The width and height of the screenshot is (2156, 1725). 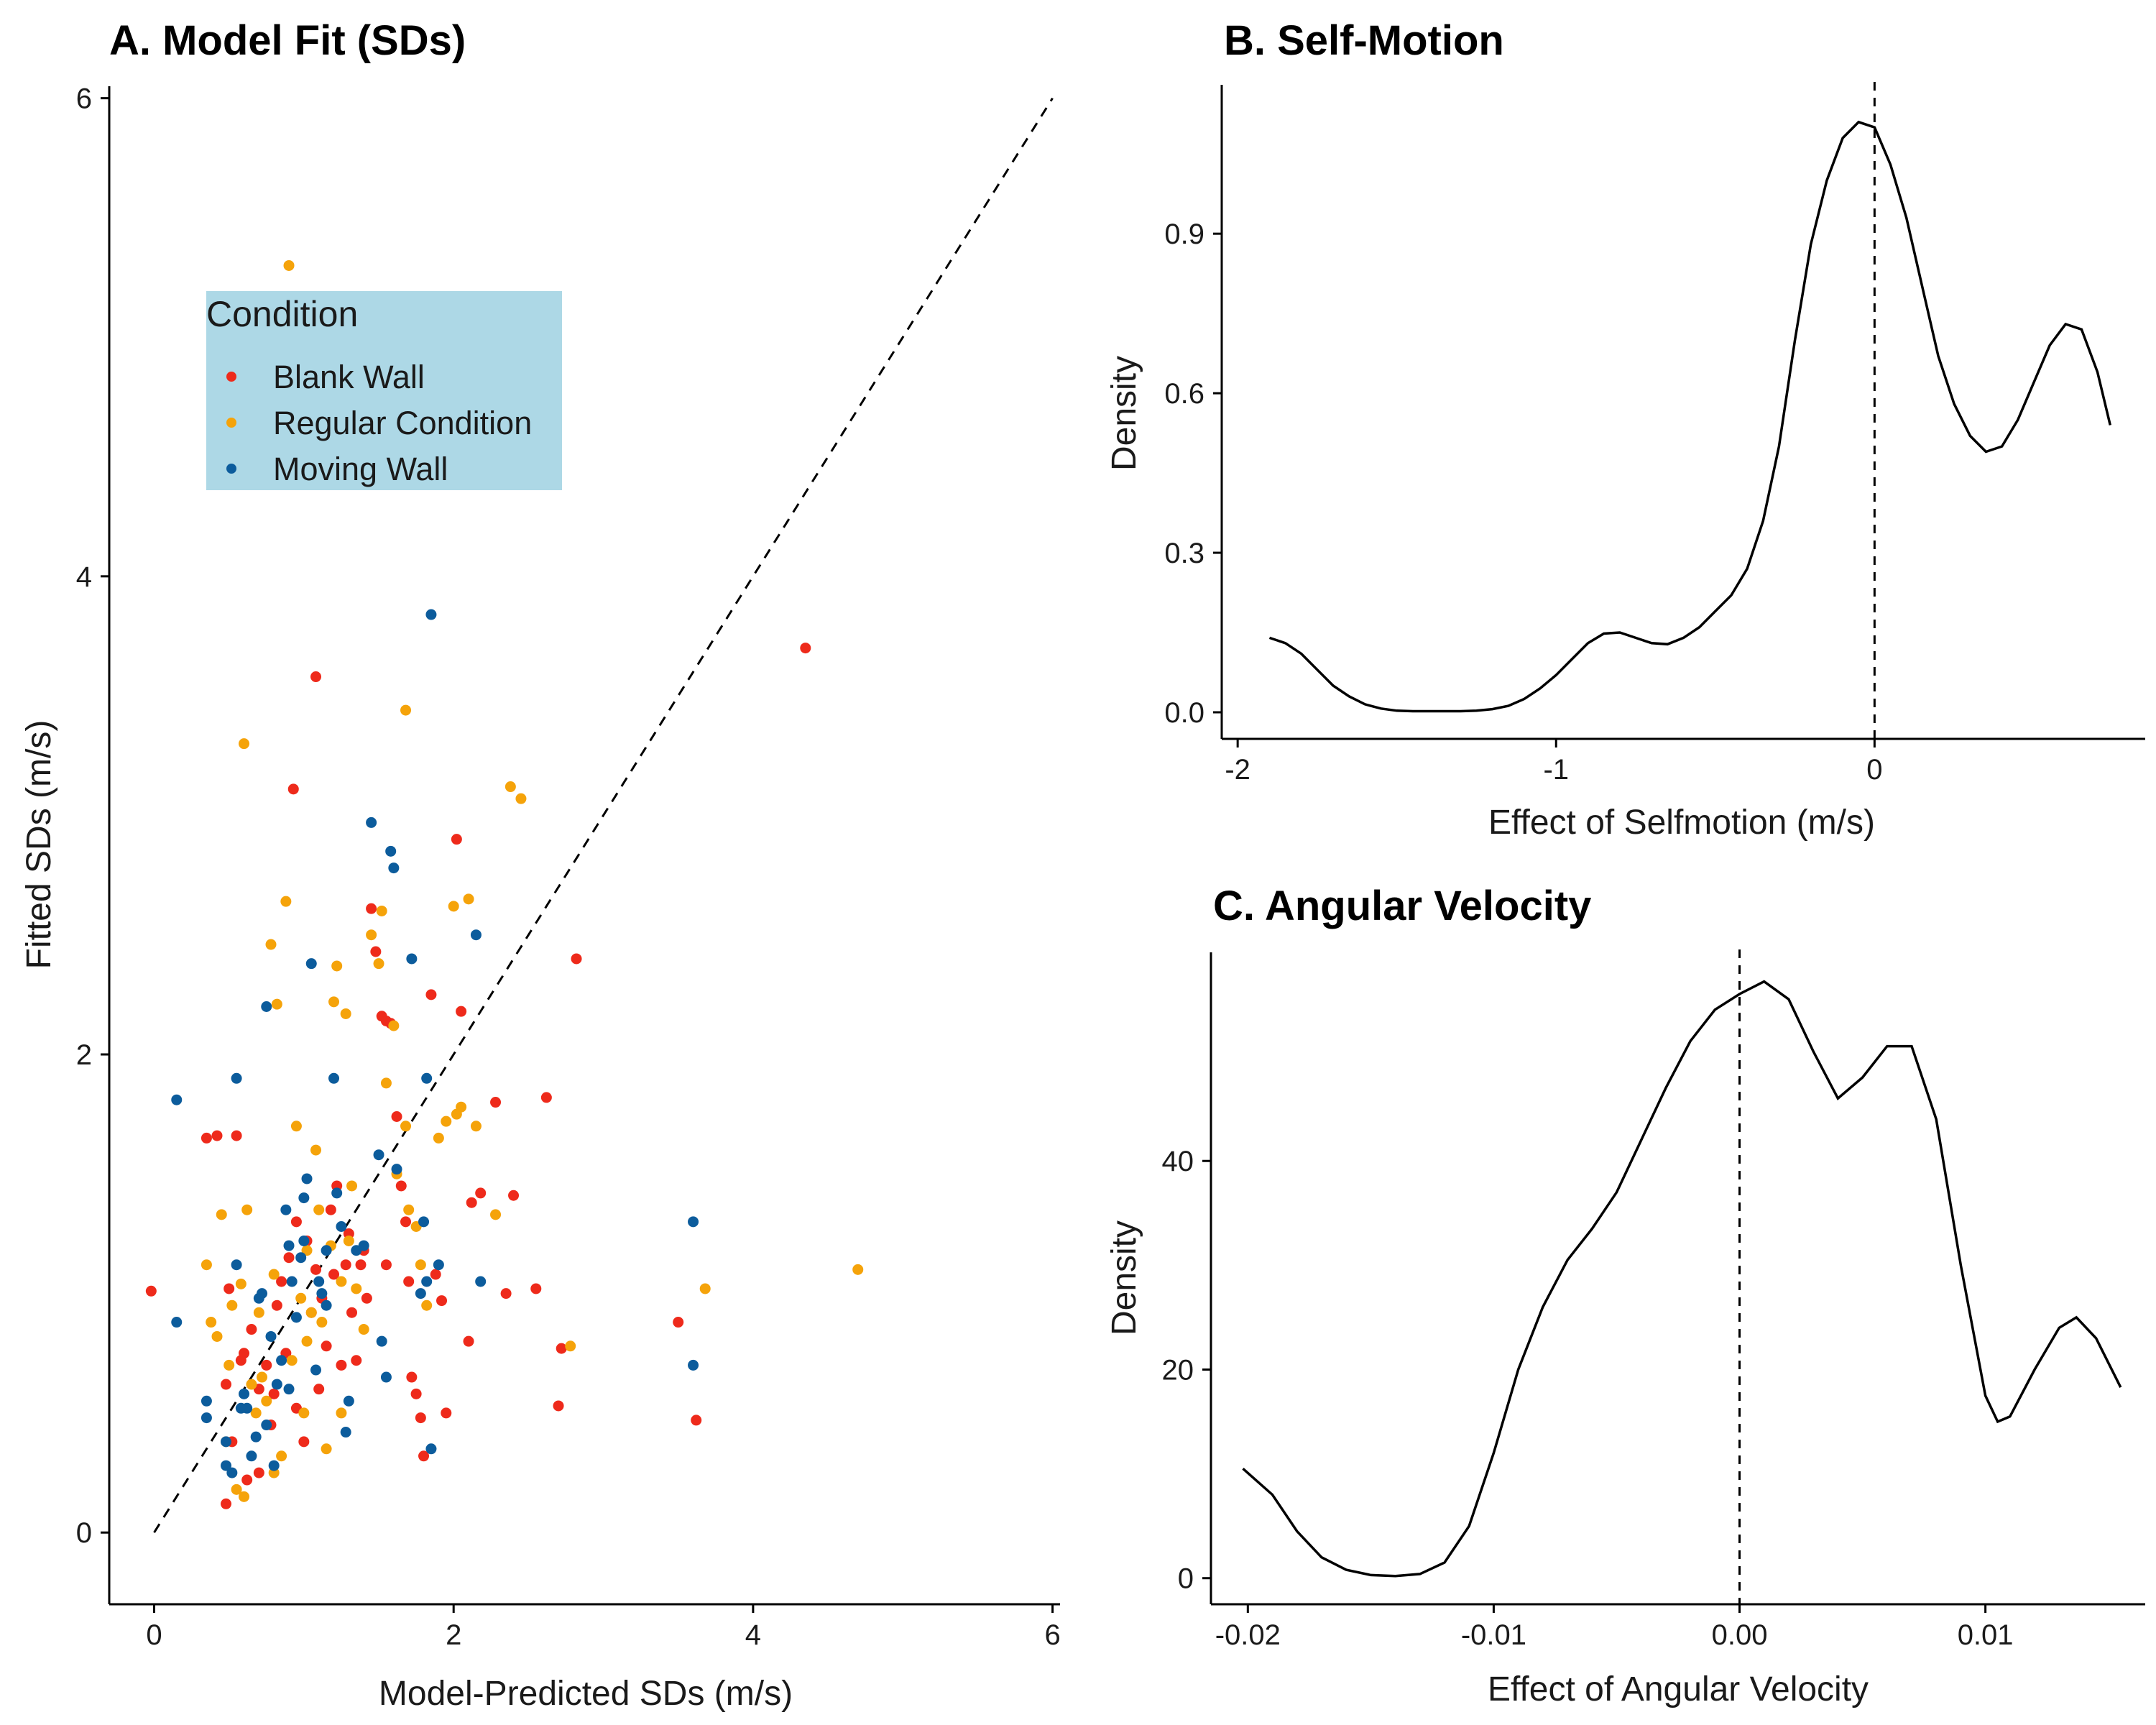 What do you see at coordinates (84, 1055) in the screenshot?
I see `y-tick-label: 2` at bounding box center [84, 1055].